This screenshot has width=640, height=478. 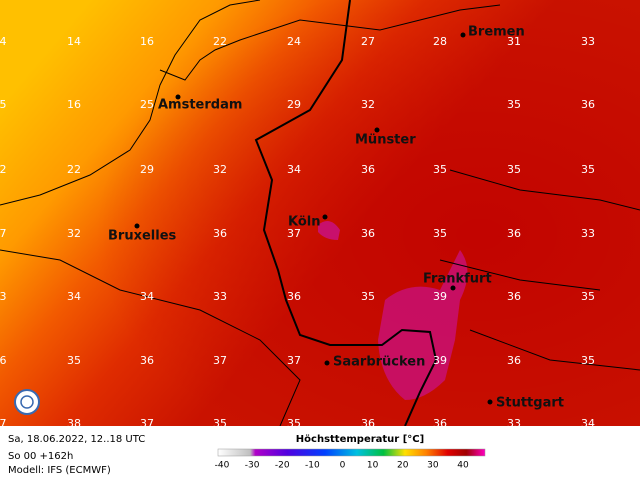 I want to click on model: Modell: IFS (ECMWF), so click(x=59, y=470).